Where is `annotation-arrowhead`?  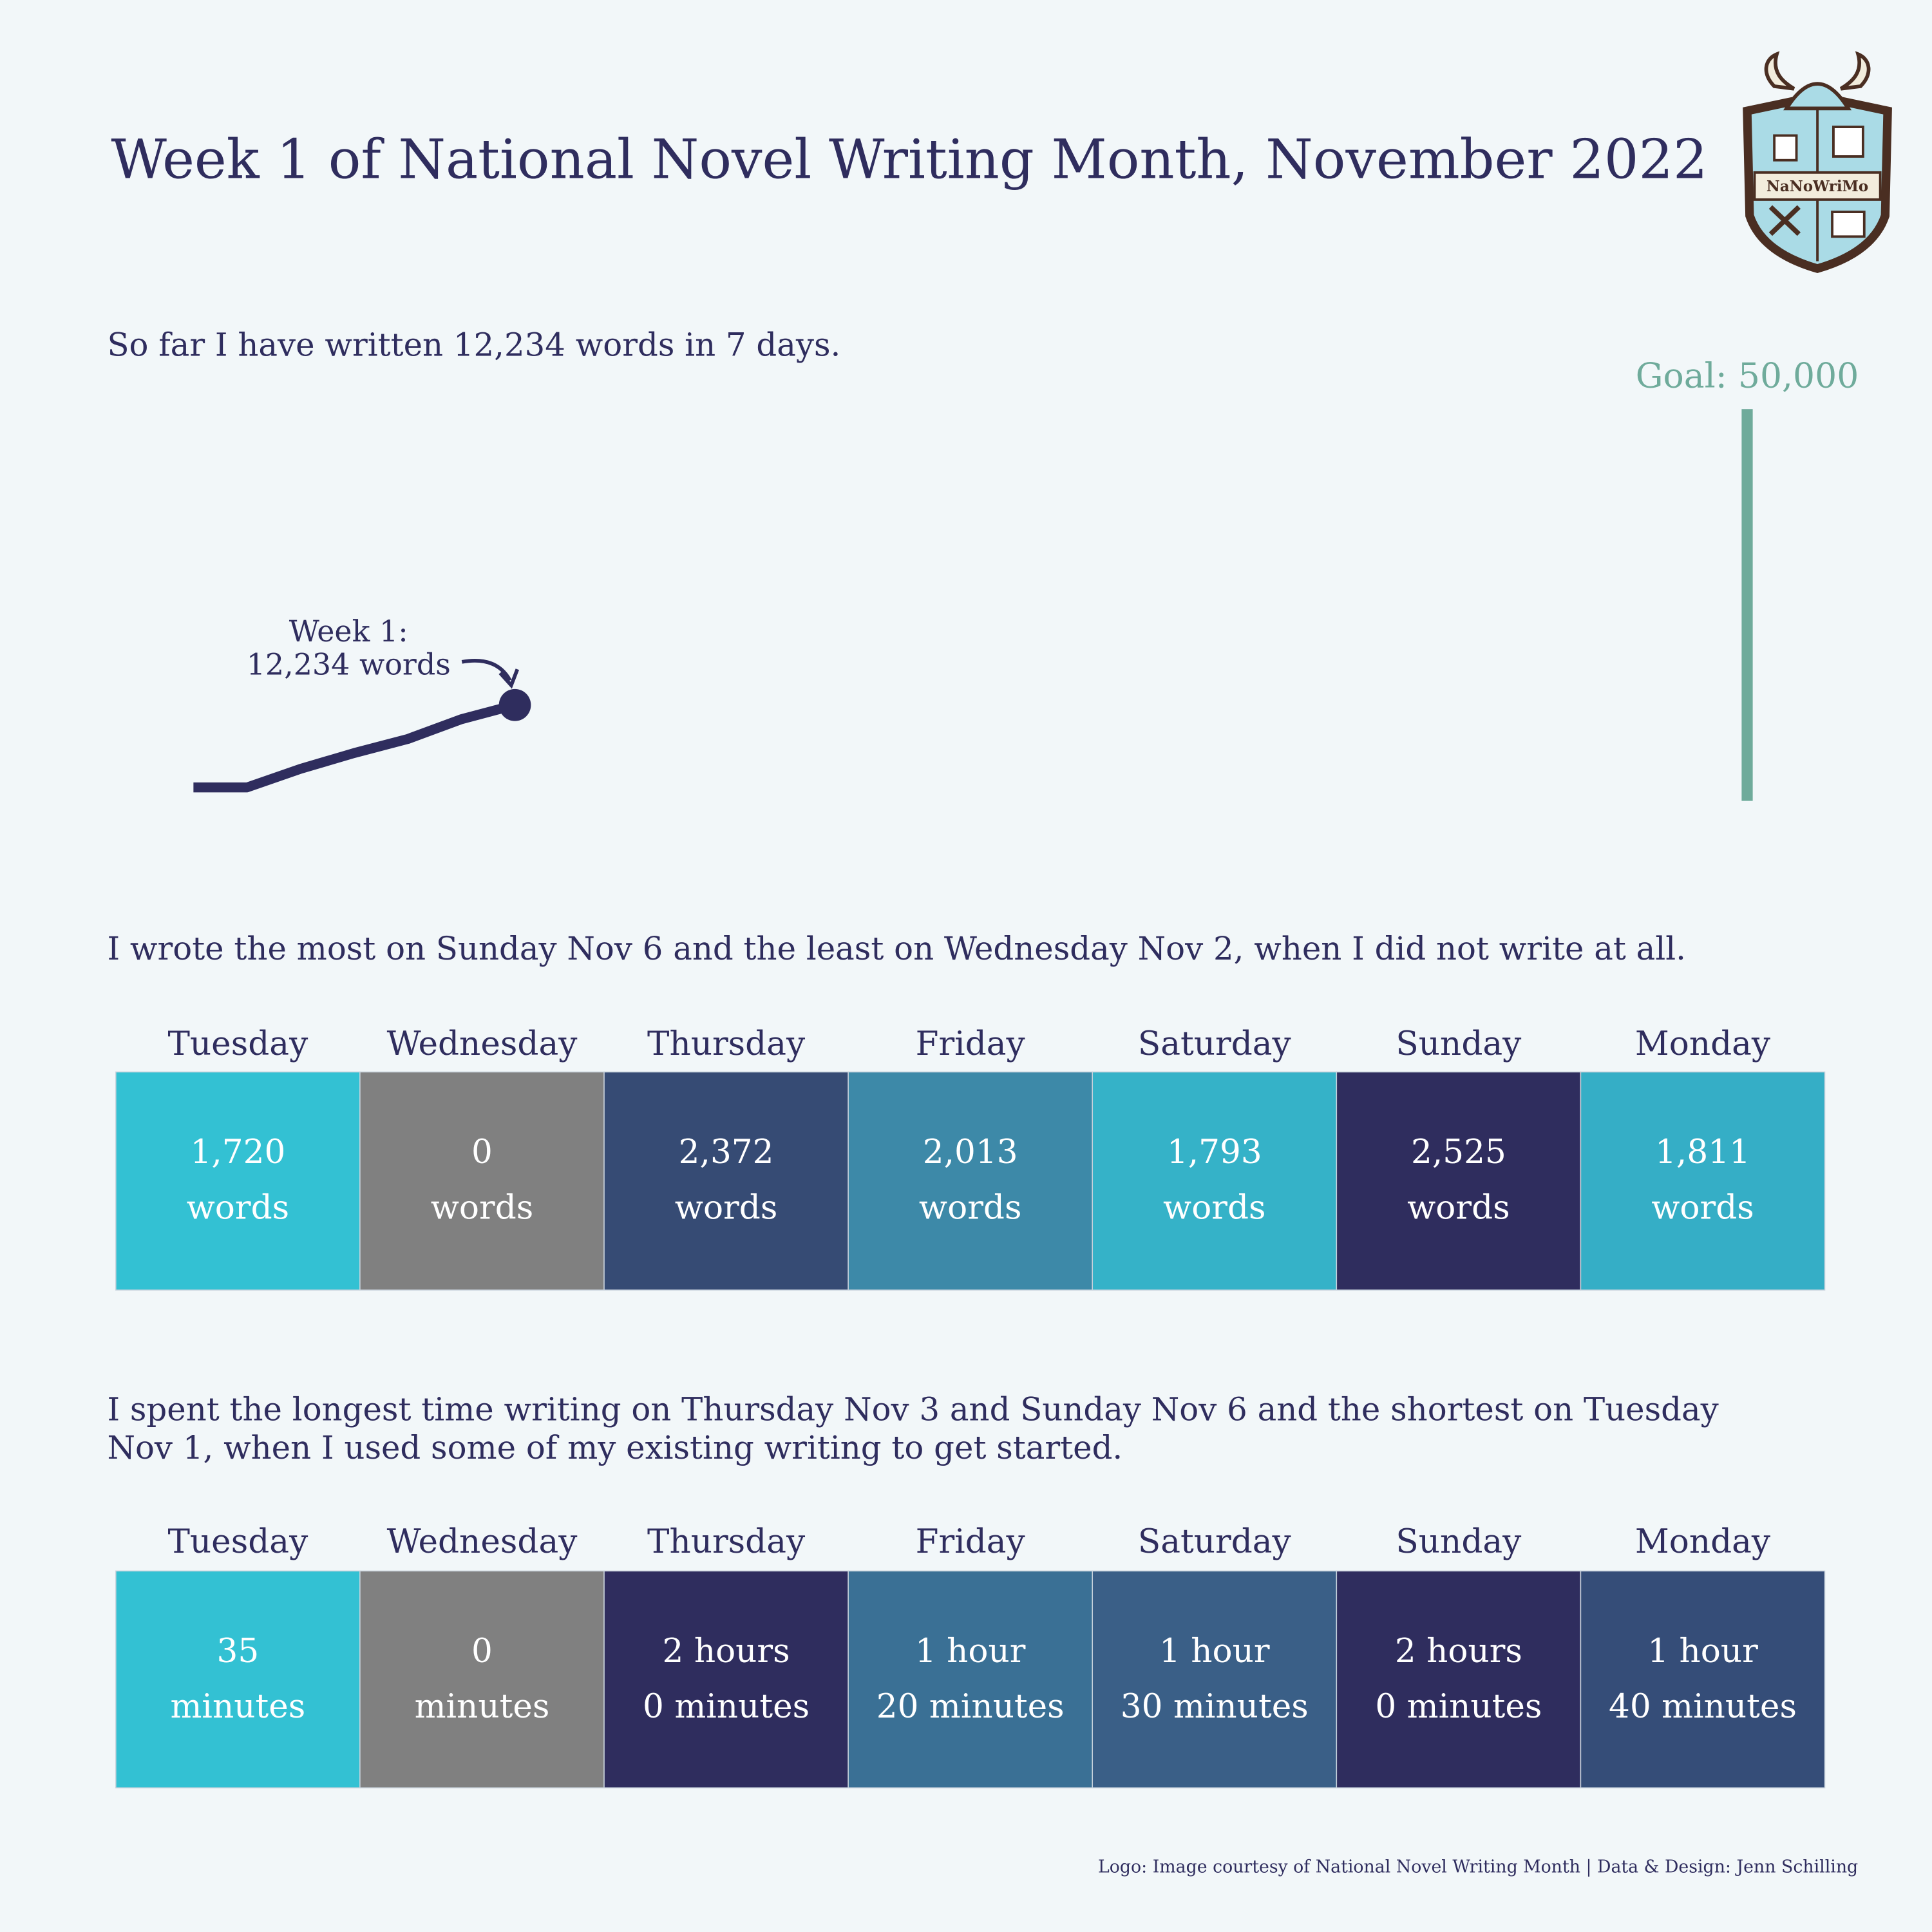 annotation-arrowhead is located at coordinates (509, 679).